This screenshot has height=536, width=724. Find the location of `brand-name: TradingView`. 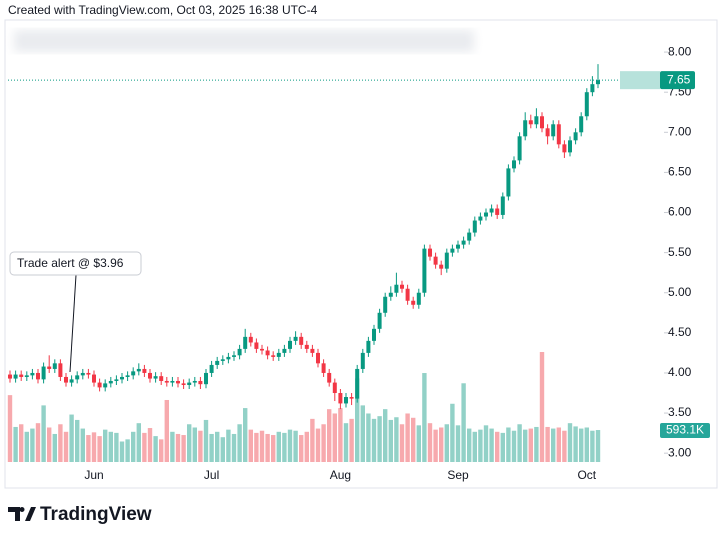

brand-name: TradingView is located at coordinates (96, 514).